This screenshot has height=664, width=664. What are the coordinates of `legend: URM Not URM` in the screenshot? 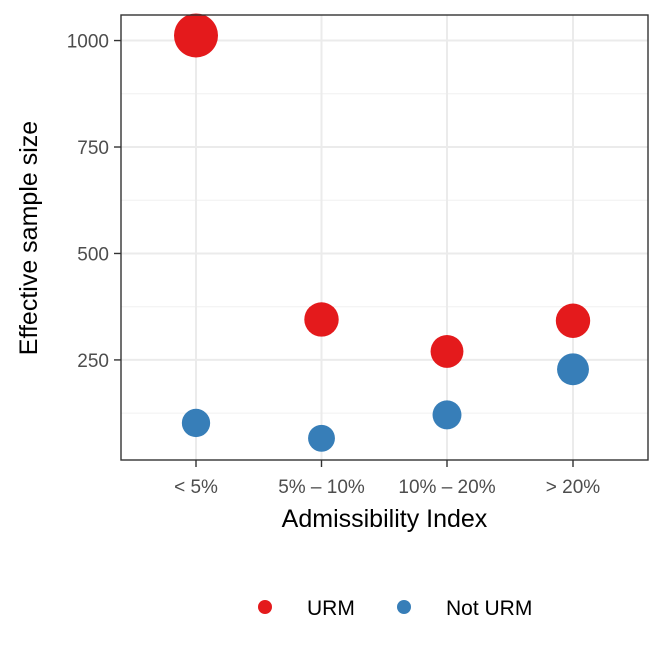 It's located at (395, 608).